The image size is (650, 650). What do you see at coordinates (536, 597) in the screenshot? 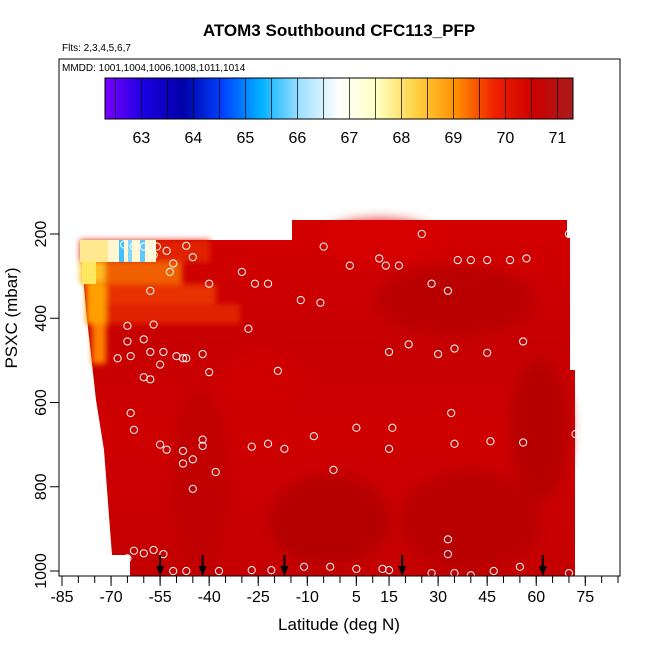
I see `x-tick-label: 60` at bounding box center [536, 597].